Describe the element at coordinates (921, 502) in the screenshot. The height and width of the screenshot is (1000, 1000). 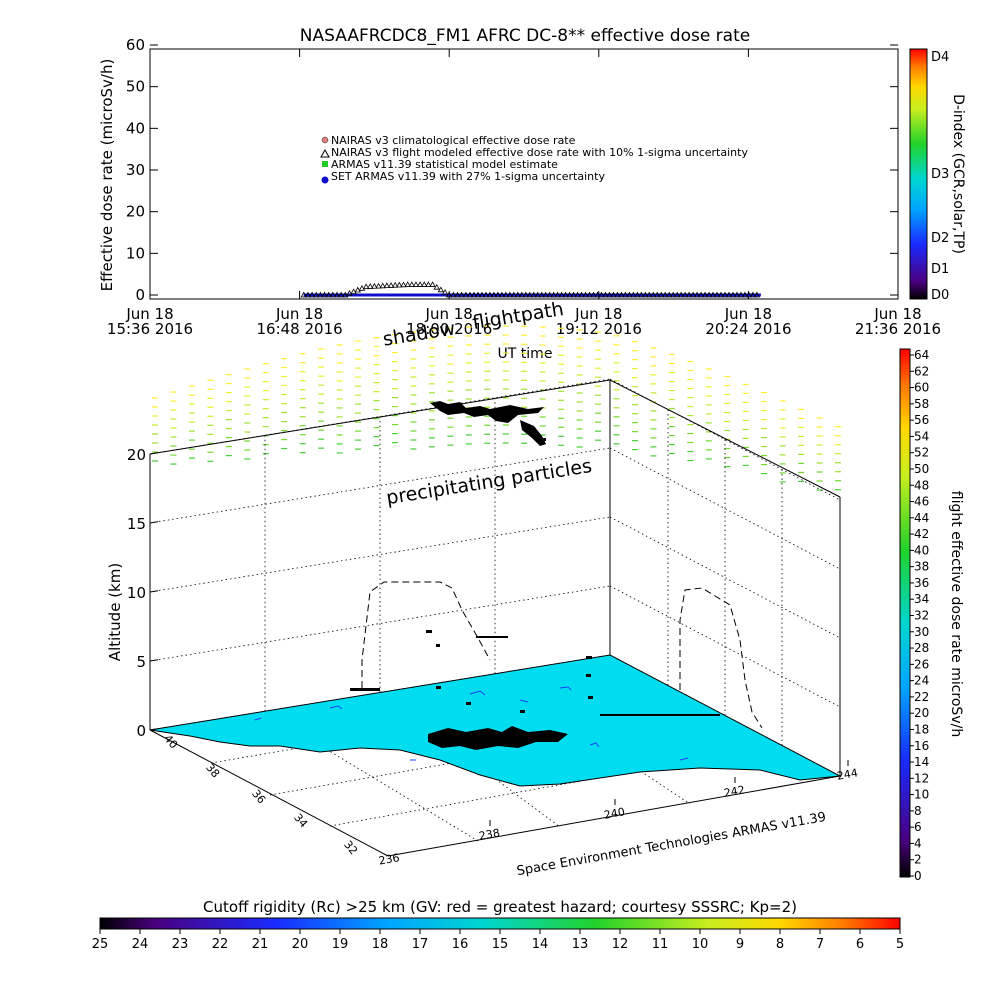
I see `dose-tick-label: 46` at that location.